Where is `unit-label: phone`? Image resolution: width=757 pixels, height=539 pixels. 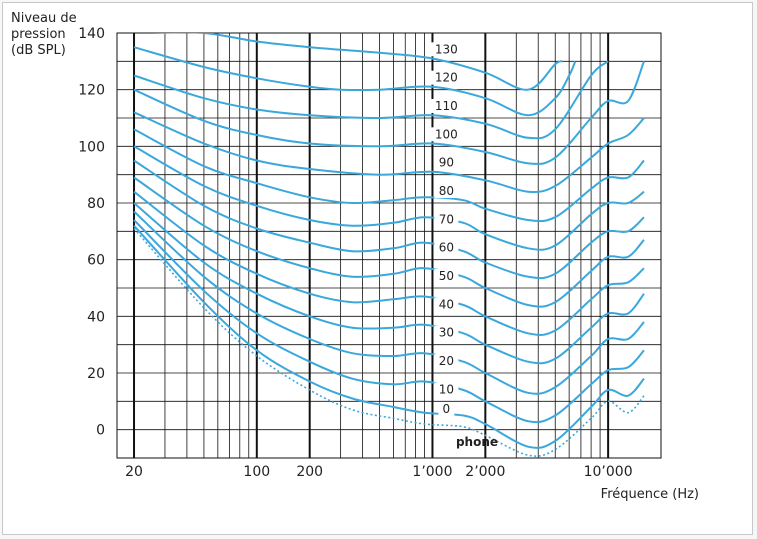 unit-label: phone is located at coordinates (477, 442).